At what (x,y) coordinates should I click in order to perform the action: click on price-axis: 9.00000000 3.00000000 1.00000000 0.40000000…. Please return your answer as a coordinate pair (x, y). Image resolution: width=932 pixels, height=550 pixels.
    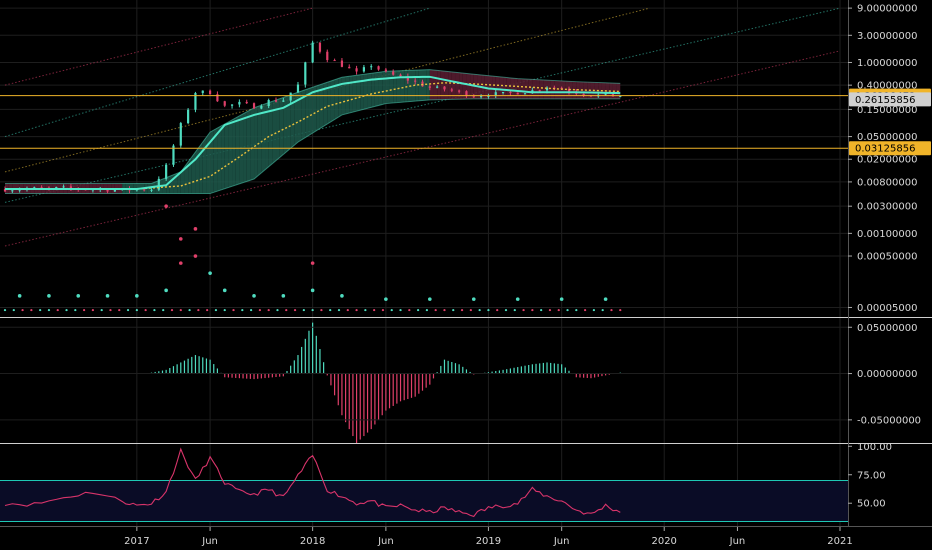
    Looking at the image, I should click on (889, 257).